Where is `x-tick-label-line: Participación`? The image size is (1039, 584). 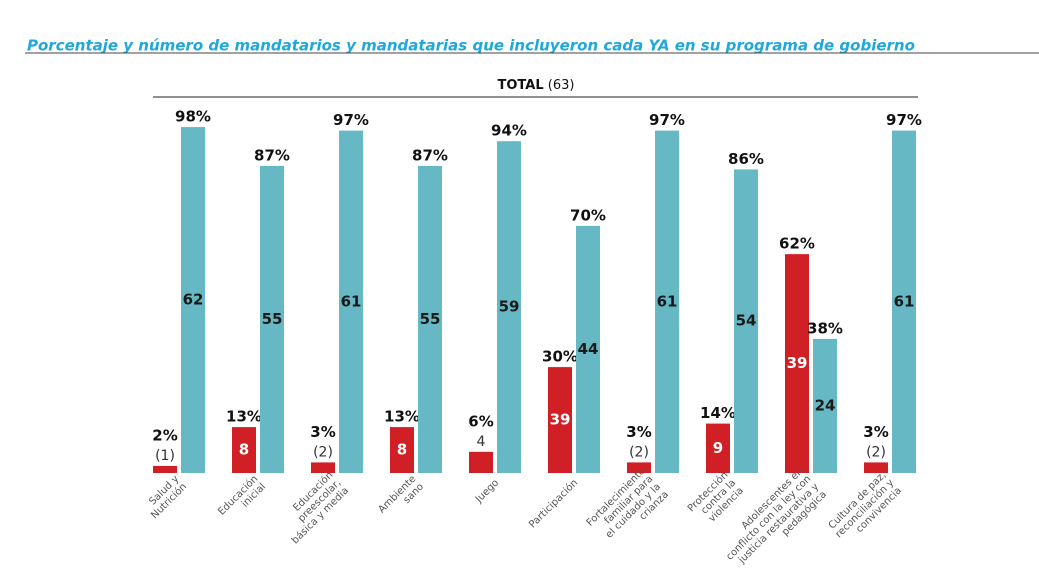
x-tick-label-line: Participación is located at coordinates (553, 504).